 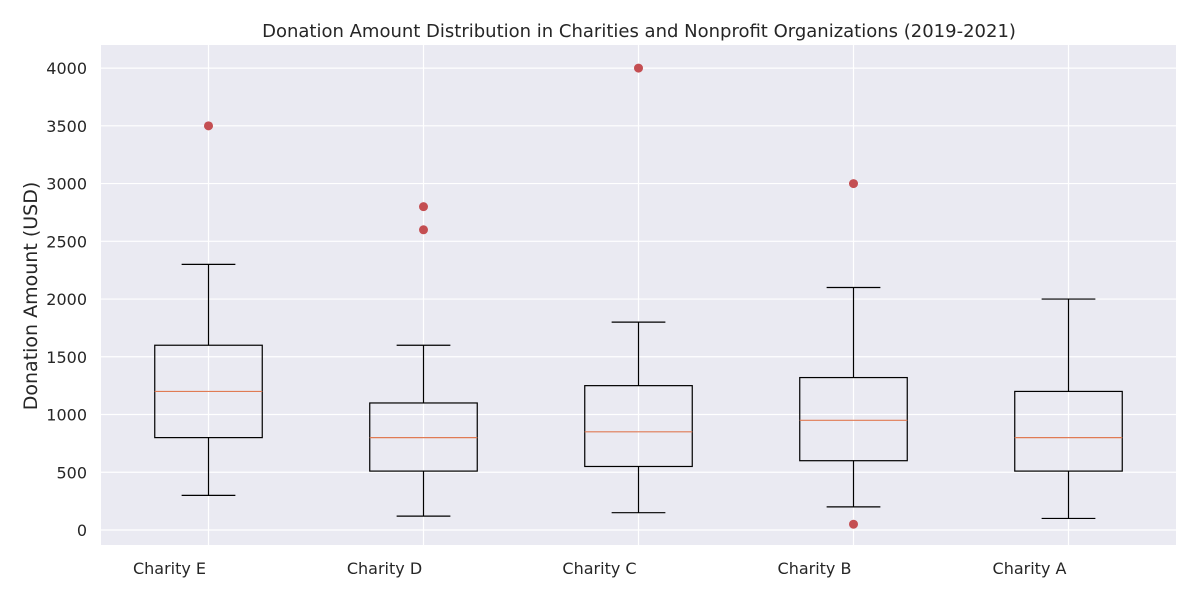 What do you see at coordinates (66, 184) in the screenshot?
I see `y-tick-label: 3000` at bounding box center [66, 184].